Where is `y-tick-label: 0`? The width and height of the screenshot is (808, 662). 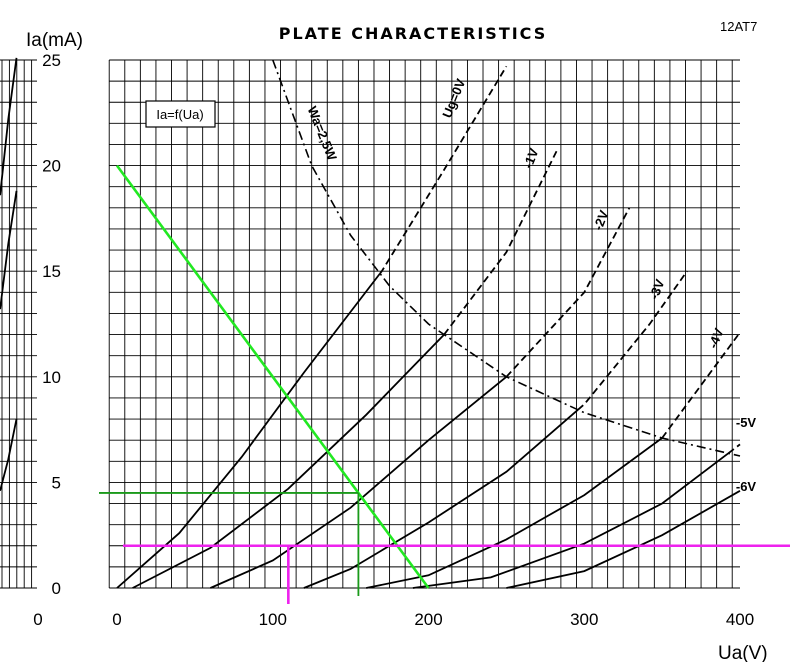 y-tick-label: 0 is located at coordinates (56, 588).